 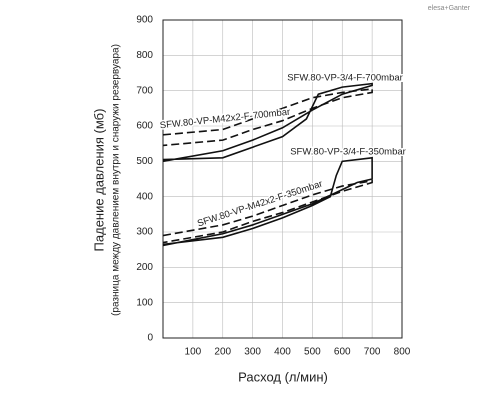 What do you see at coordinates (449, 8) in the screenshot?
I see `brand: elesa+Ganter` at bounding box center [449, 8].